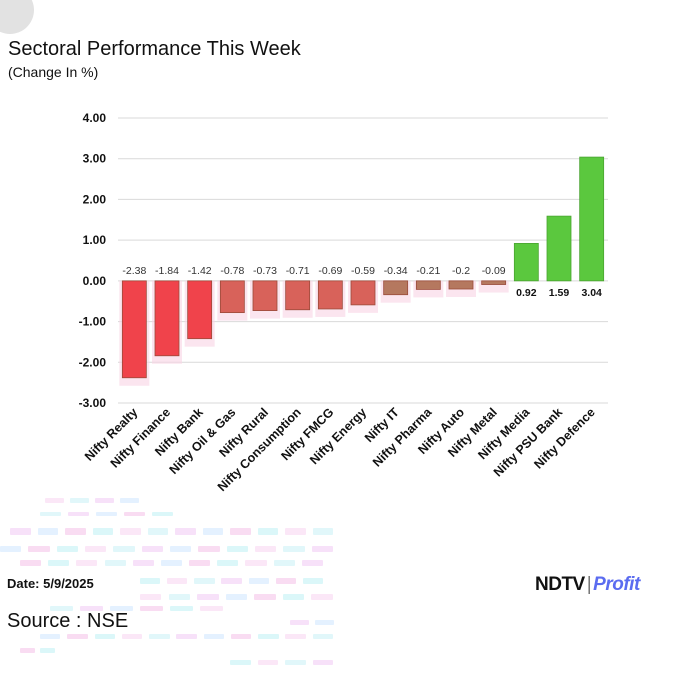 Image resolution: width=675 pixels, height=675 pixels. Describe the element at coordinates (93, 403) in the screenshot. I see `y-tick-label: -3.00` at that location.